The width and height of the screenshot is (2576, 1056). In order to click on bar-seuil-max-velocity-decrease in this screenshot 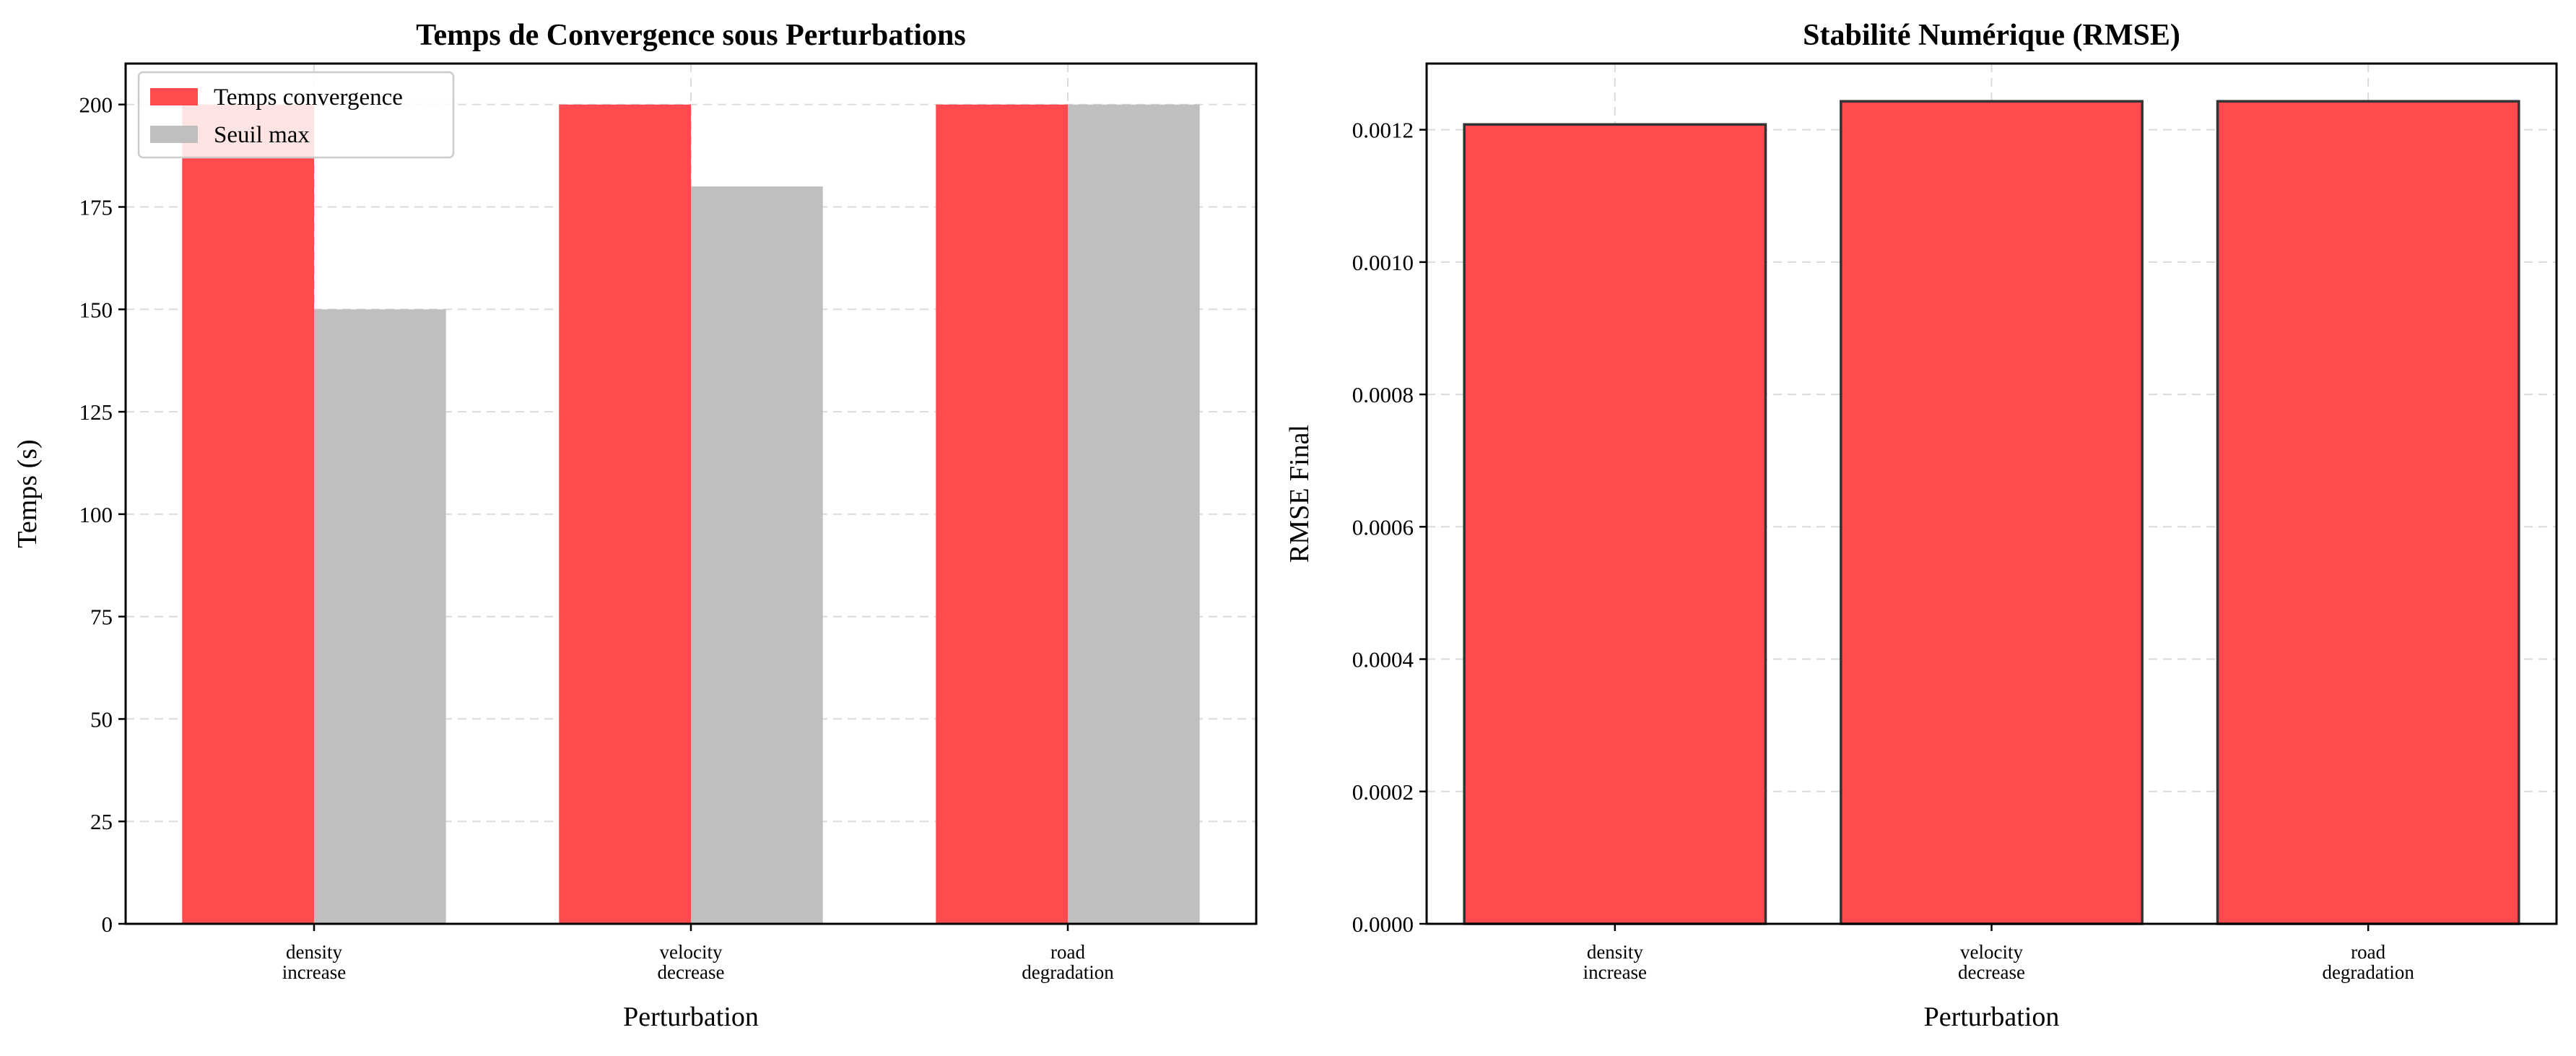, I will do `click(757, 555)`.